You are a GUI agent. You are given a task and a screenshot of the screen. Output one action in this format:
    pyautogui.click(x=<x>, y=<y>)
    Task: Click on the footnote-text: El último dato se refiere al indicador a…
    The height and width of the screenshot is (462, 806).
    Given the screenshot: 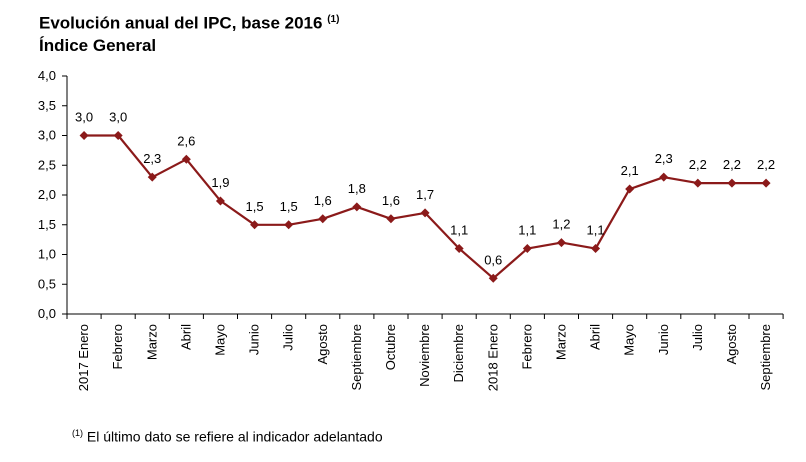 What is the action you would take?
    pyautogui.click(x=234, y=436)
    